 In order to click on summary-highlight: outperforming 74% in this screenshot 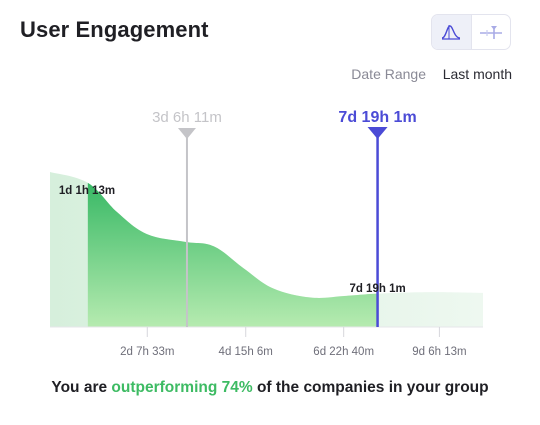, I will do `click(182, 387)`.